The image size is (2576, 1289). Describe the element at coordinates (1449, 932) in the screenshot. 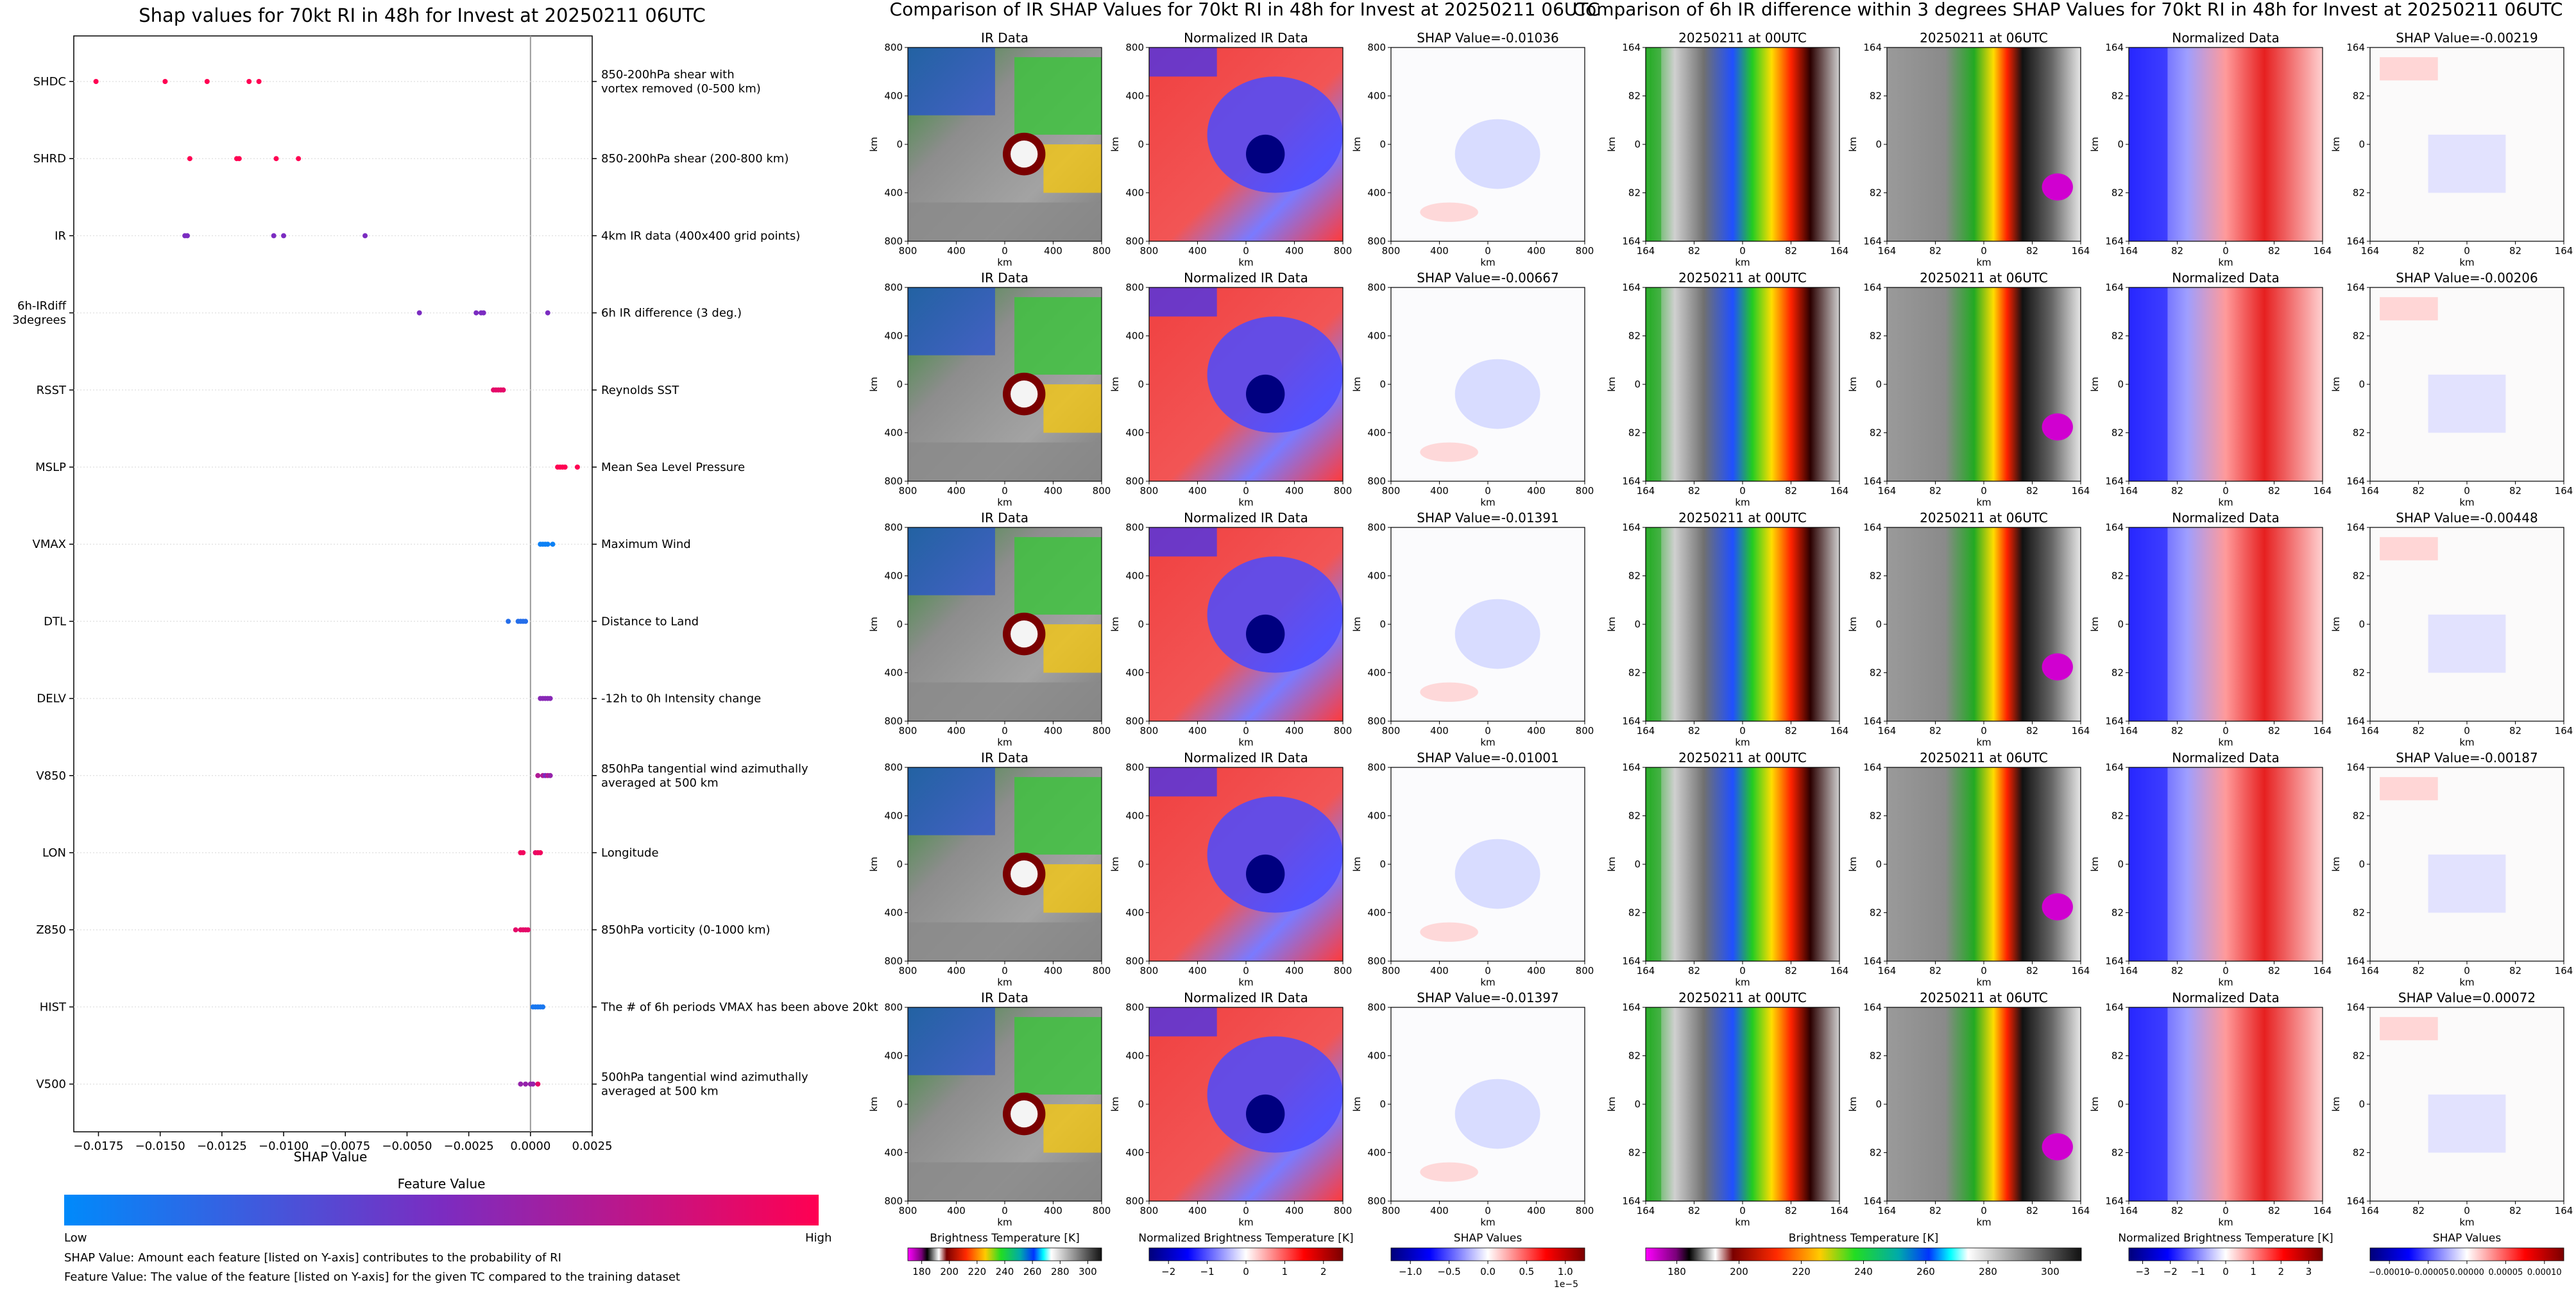

I see `shap-positive-region` at that location.